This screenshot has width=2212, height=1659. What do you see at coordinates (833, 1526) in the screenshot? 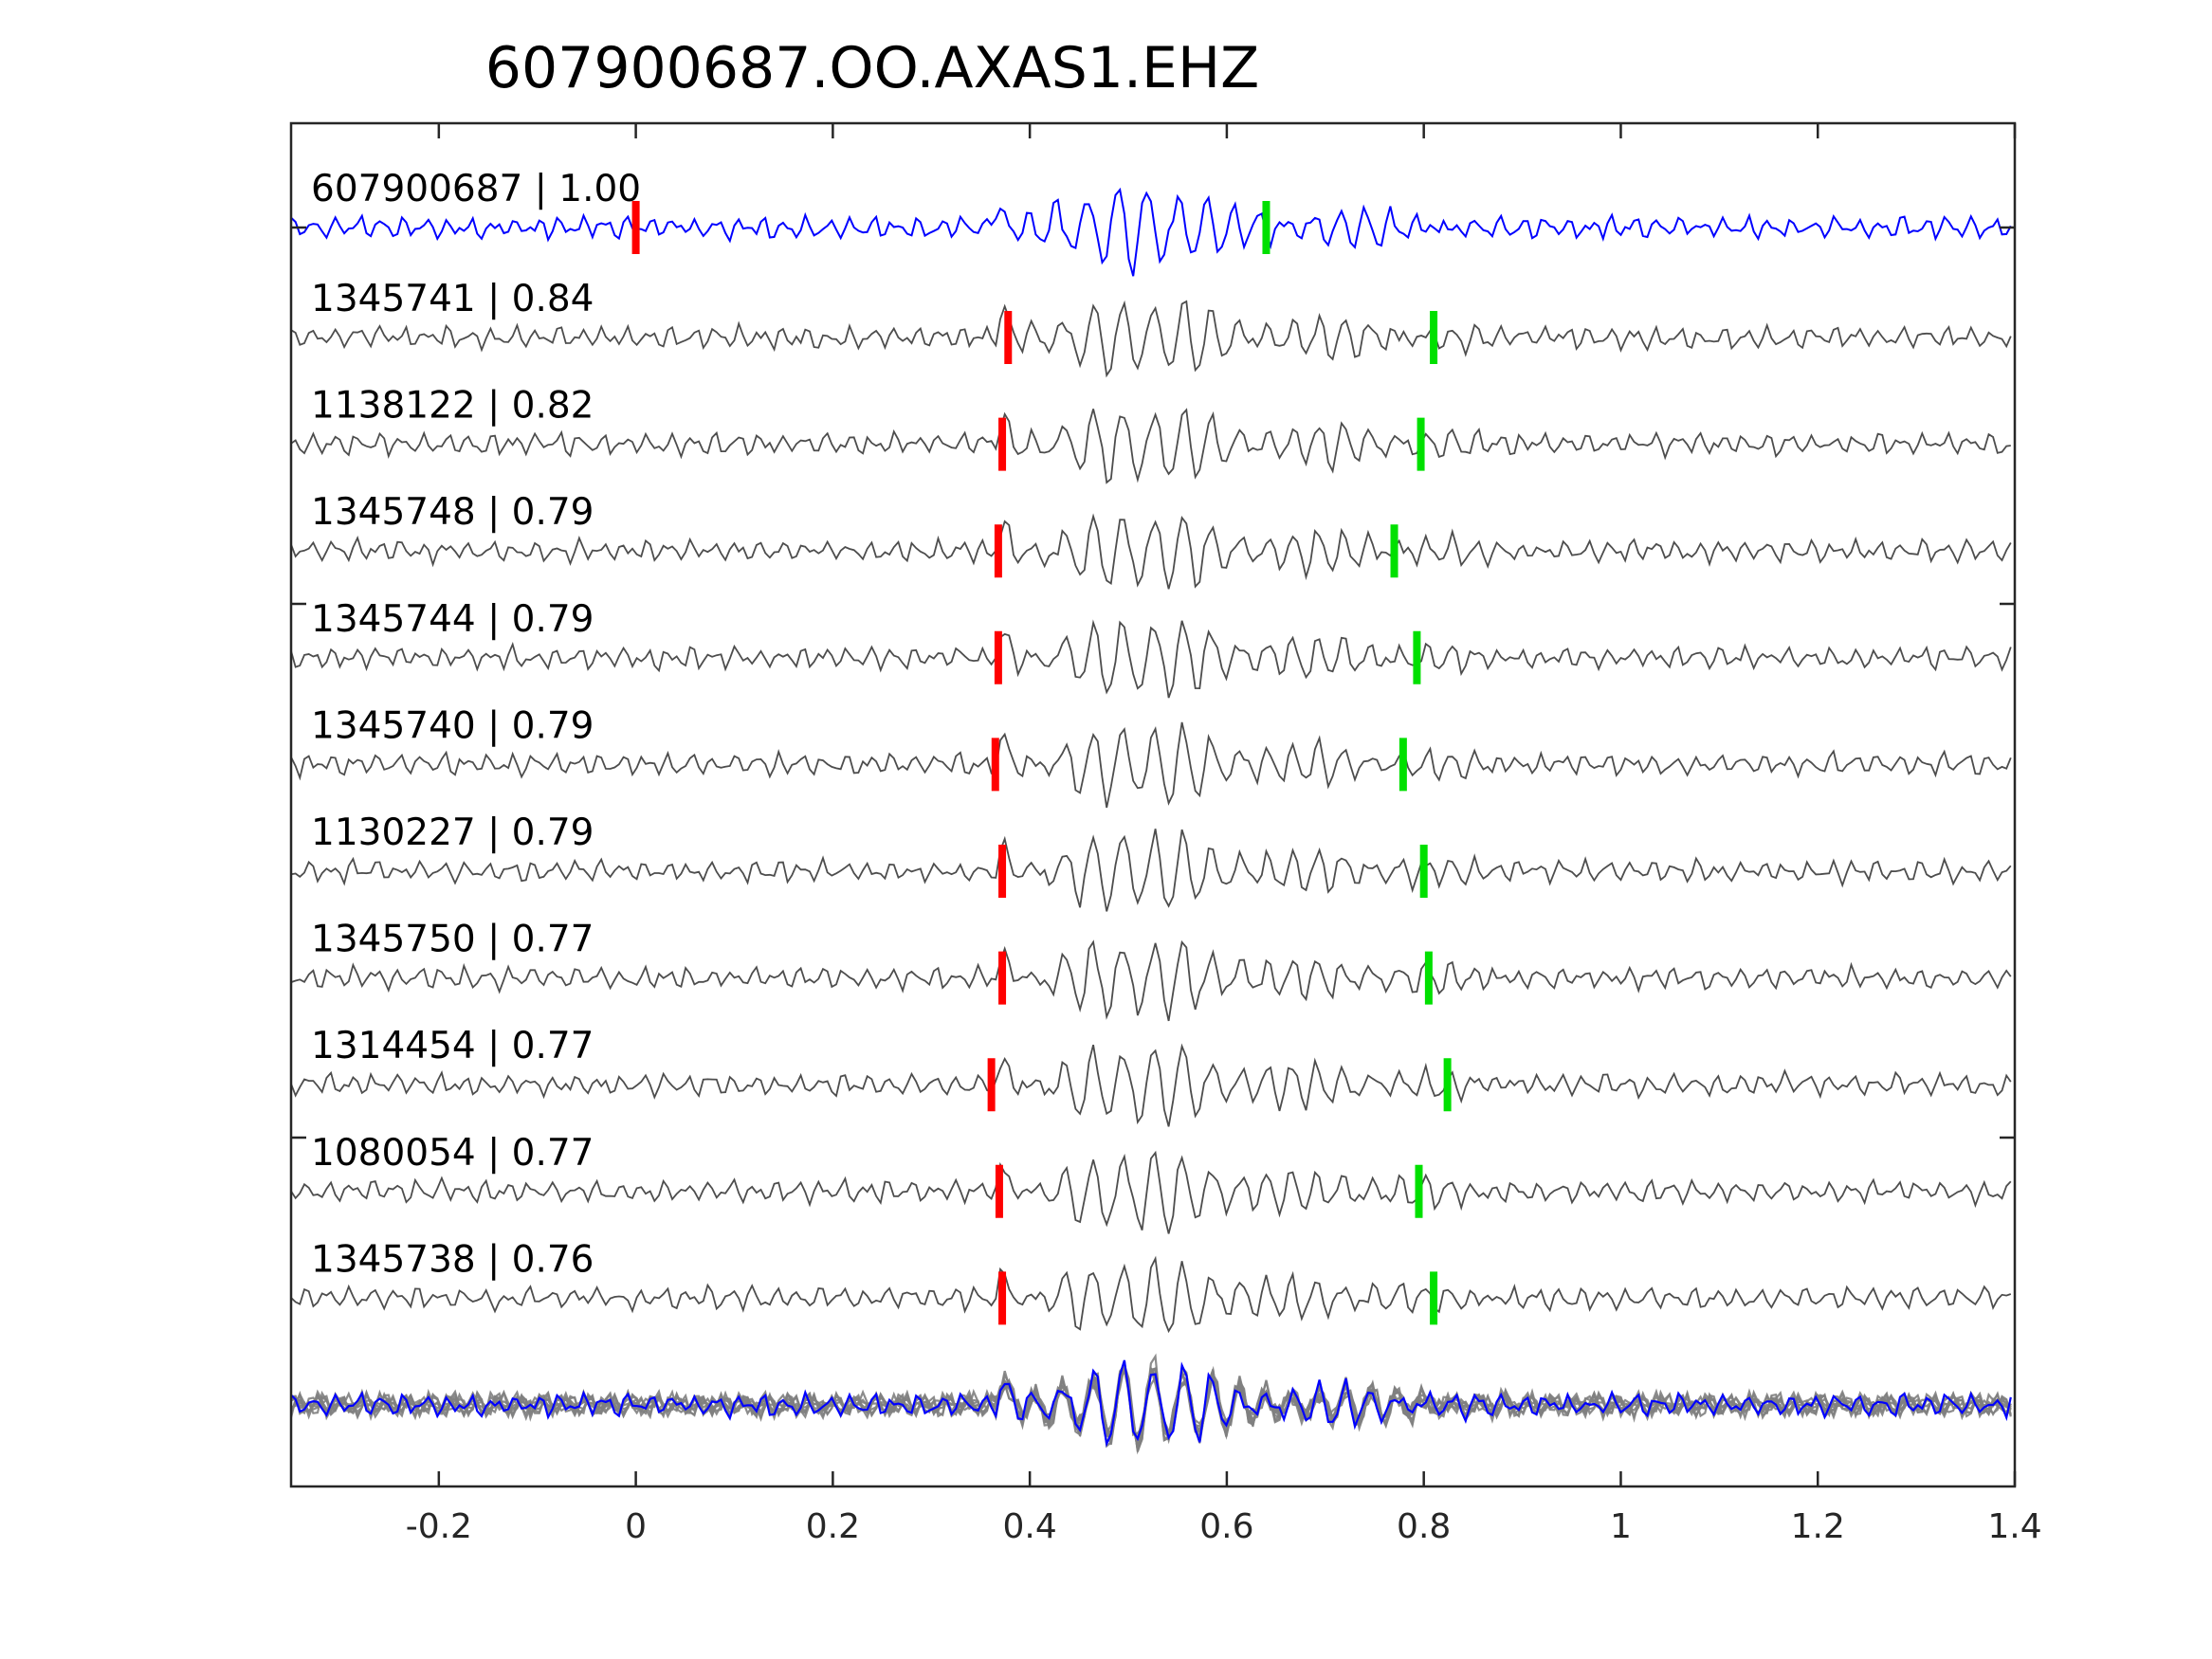
I see `x-tick-label: 0.2` at bounding box center [833, 1526].